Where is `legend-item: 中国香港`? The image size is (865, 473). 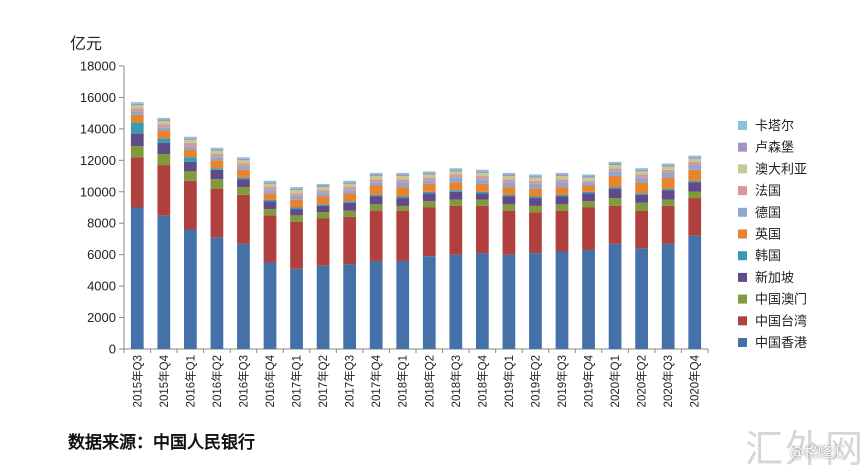
legend-item: 中国香港 is located at coordinates (772, 343).